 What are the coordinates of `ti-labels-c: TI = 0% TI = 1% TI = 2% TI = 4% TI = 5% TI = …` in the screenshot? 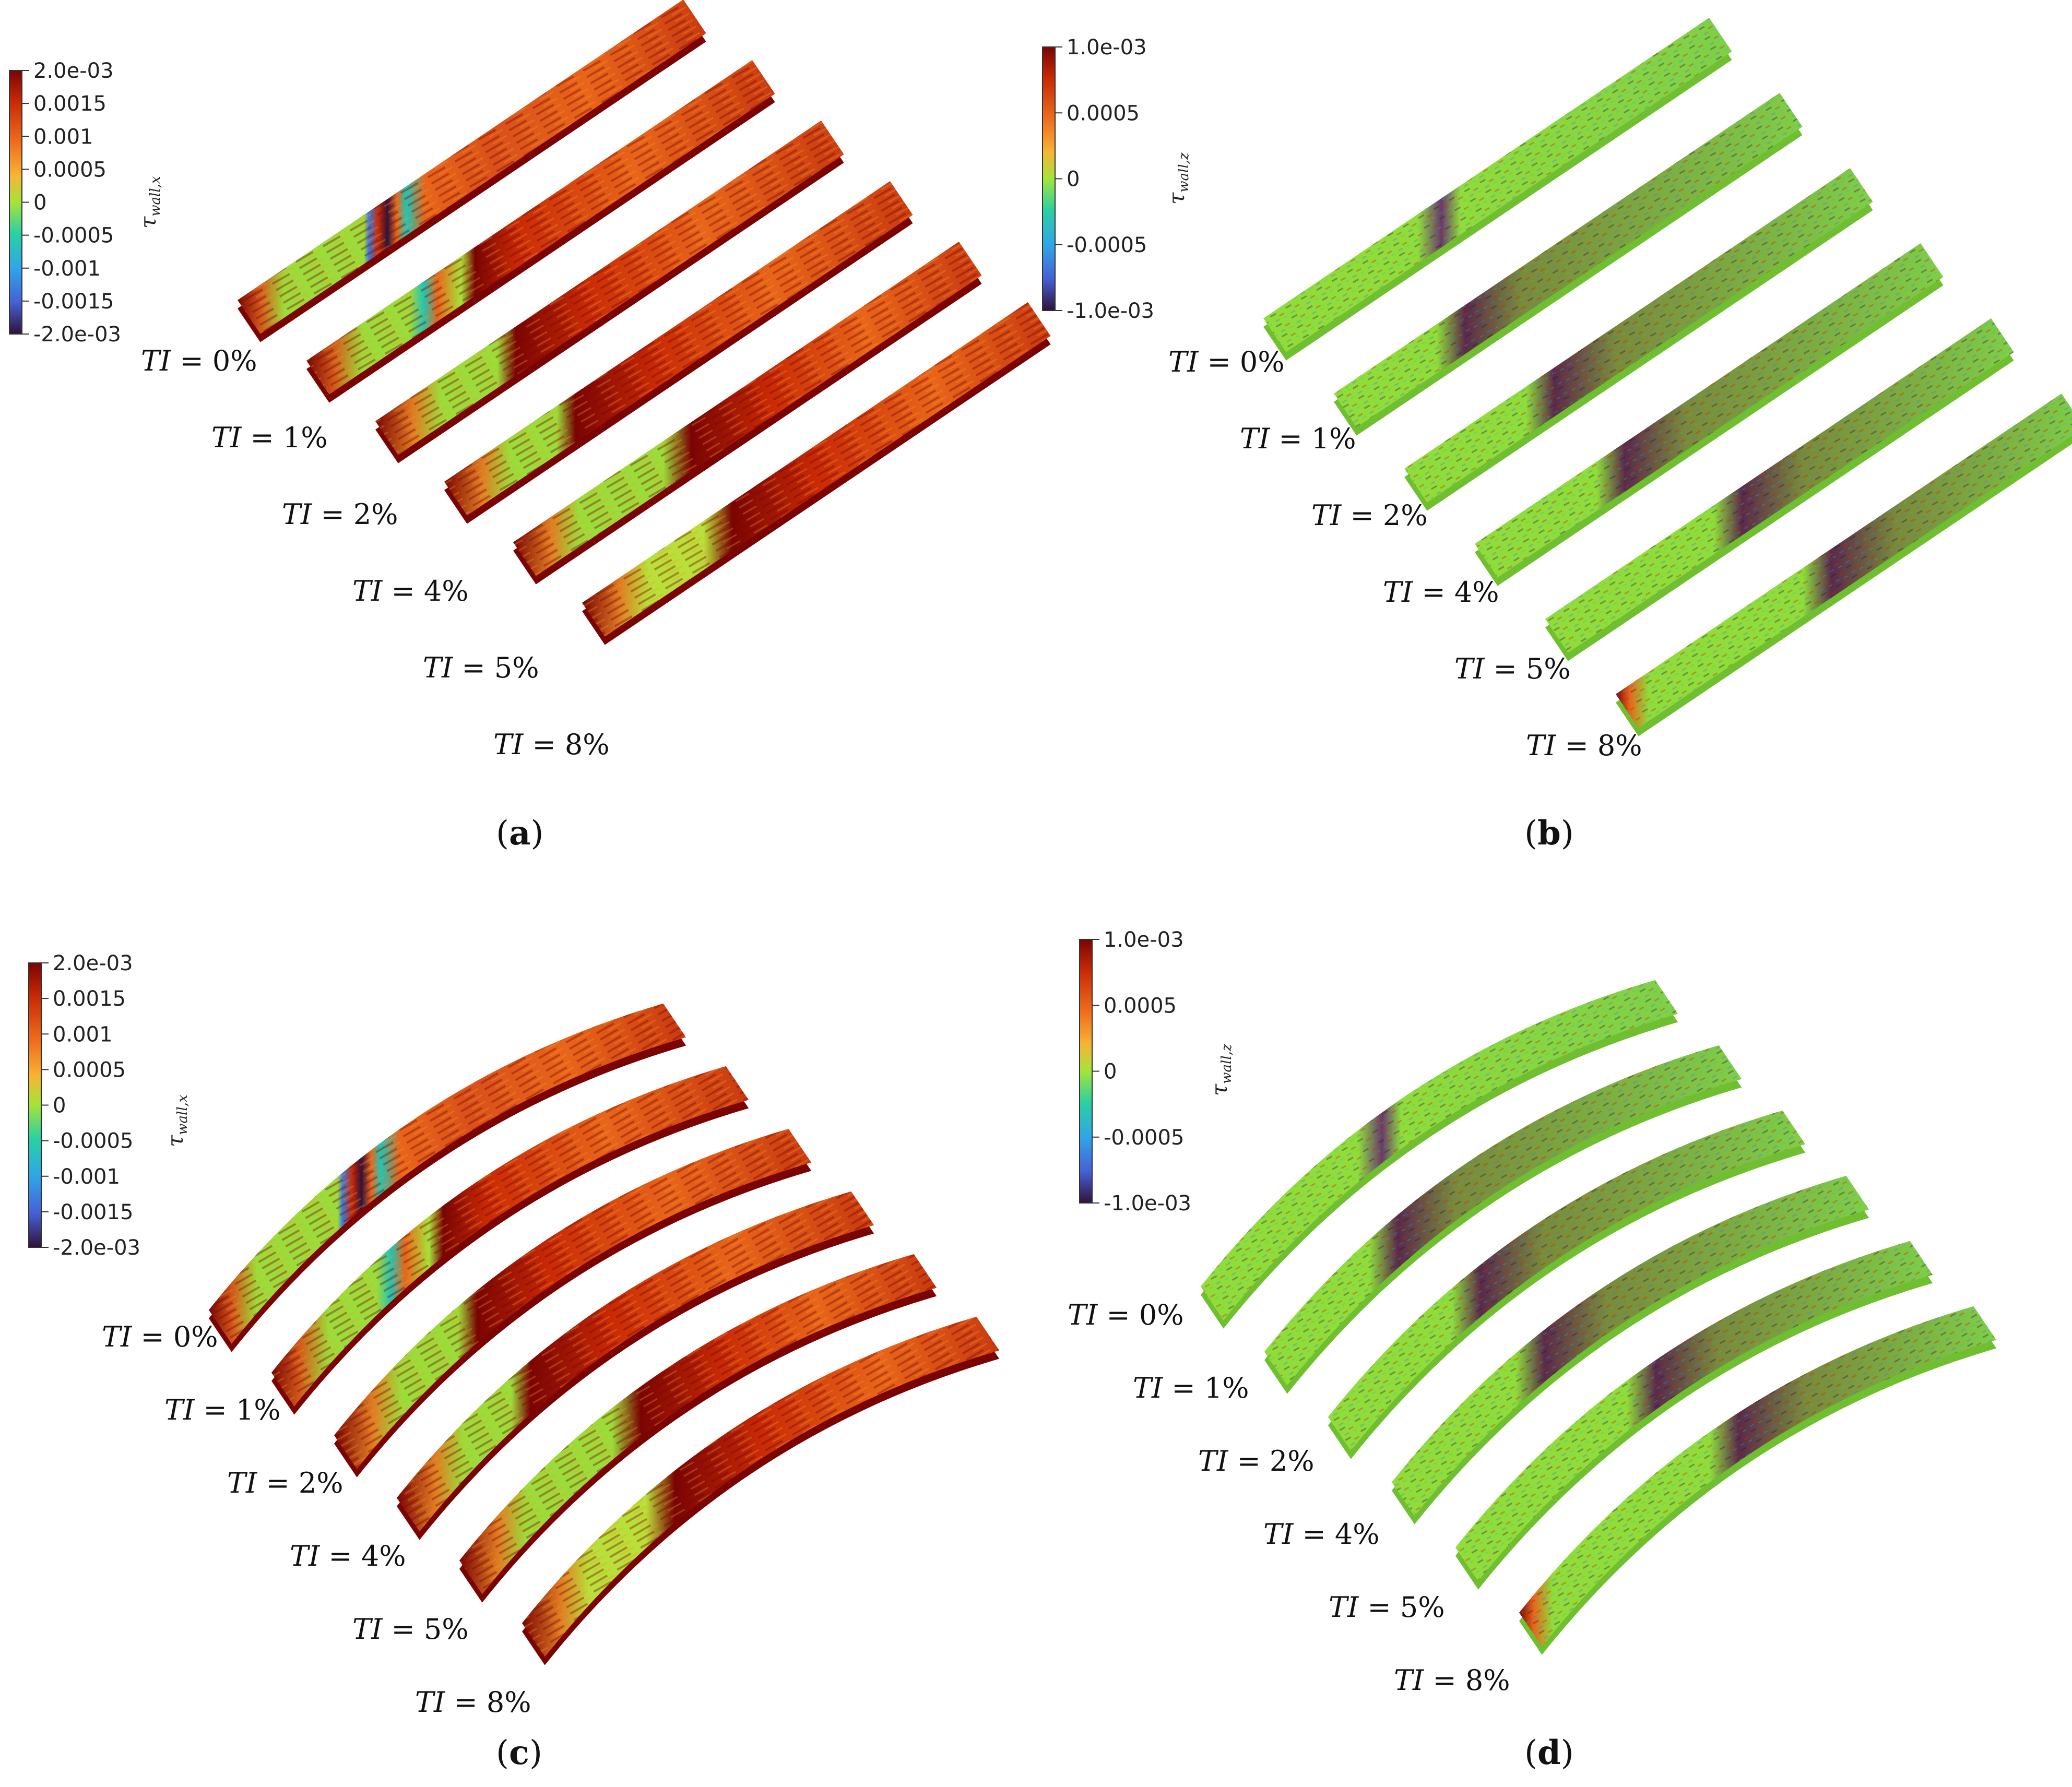 It's located at (316, 1519).